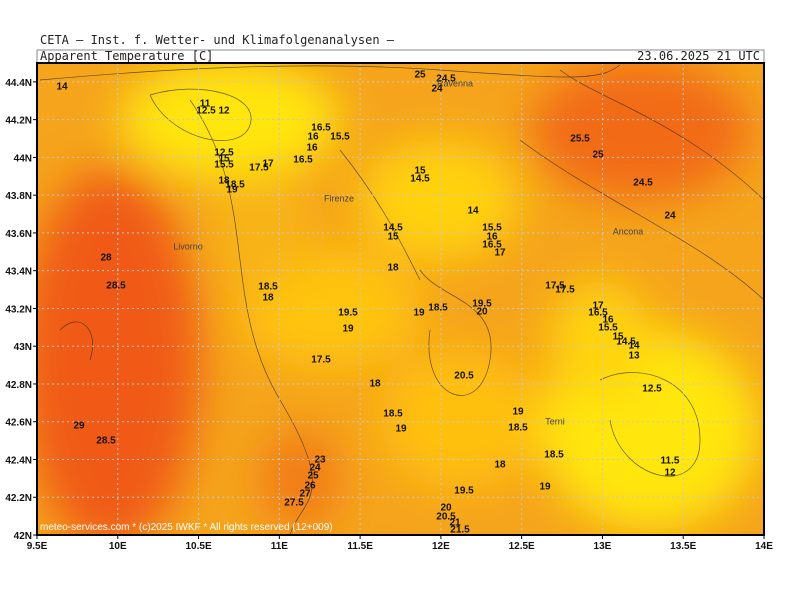 The height and width of the screenshot is (600, 800). Describe the element at coordinates (118, 546) in the screenshot. I see `x-tick-label: 10E` at that location.